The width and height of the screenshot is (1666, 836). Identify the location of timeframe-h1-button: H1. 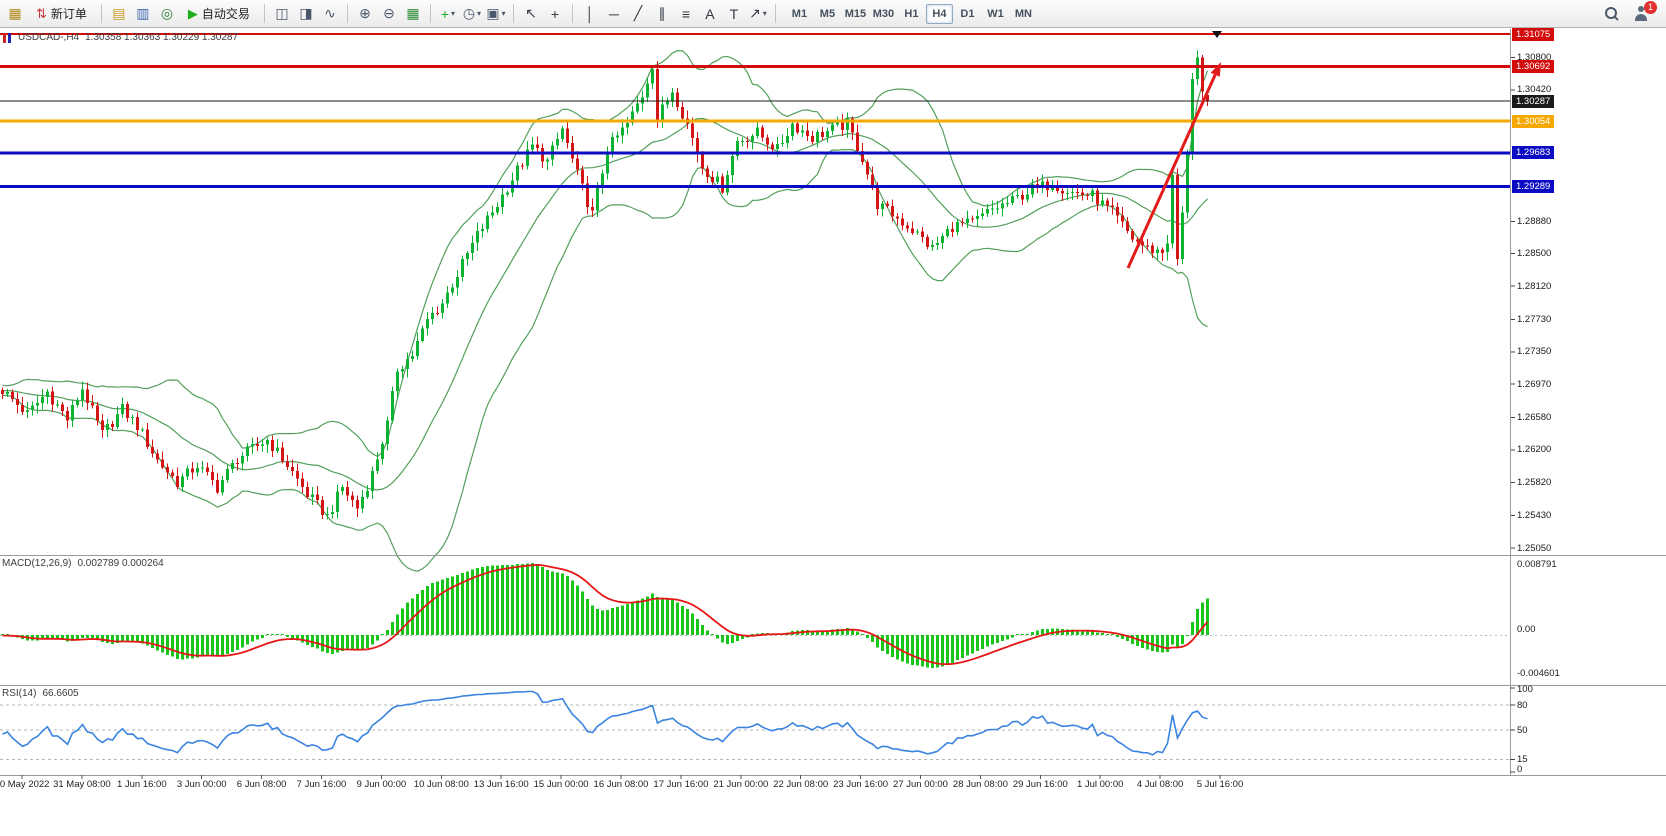
(911, 13).